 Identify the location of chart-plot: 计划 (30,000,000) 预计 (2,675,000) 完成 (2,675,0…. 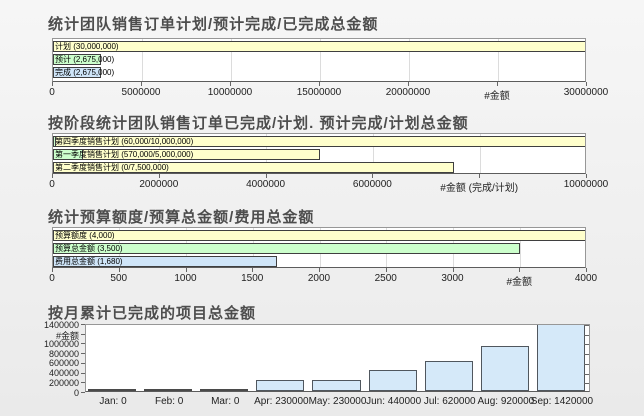
(319, 60).